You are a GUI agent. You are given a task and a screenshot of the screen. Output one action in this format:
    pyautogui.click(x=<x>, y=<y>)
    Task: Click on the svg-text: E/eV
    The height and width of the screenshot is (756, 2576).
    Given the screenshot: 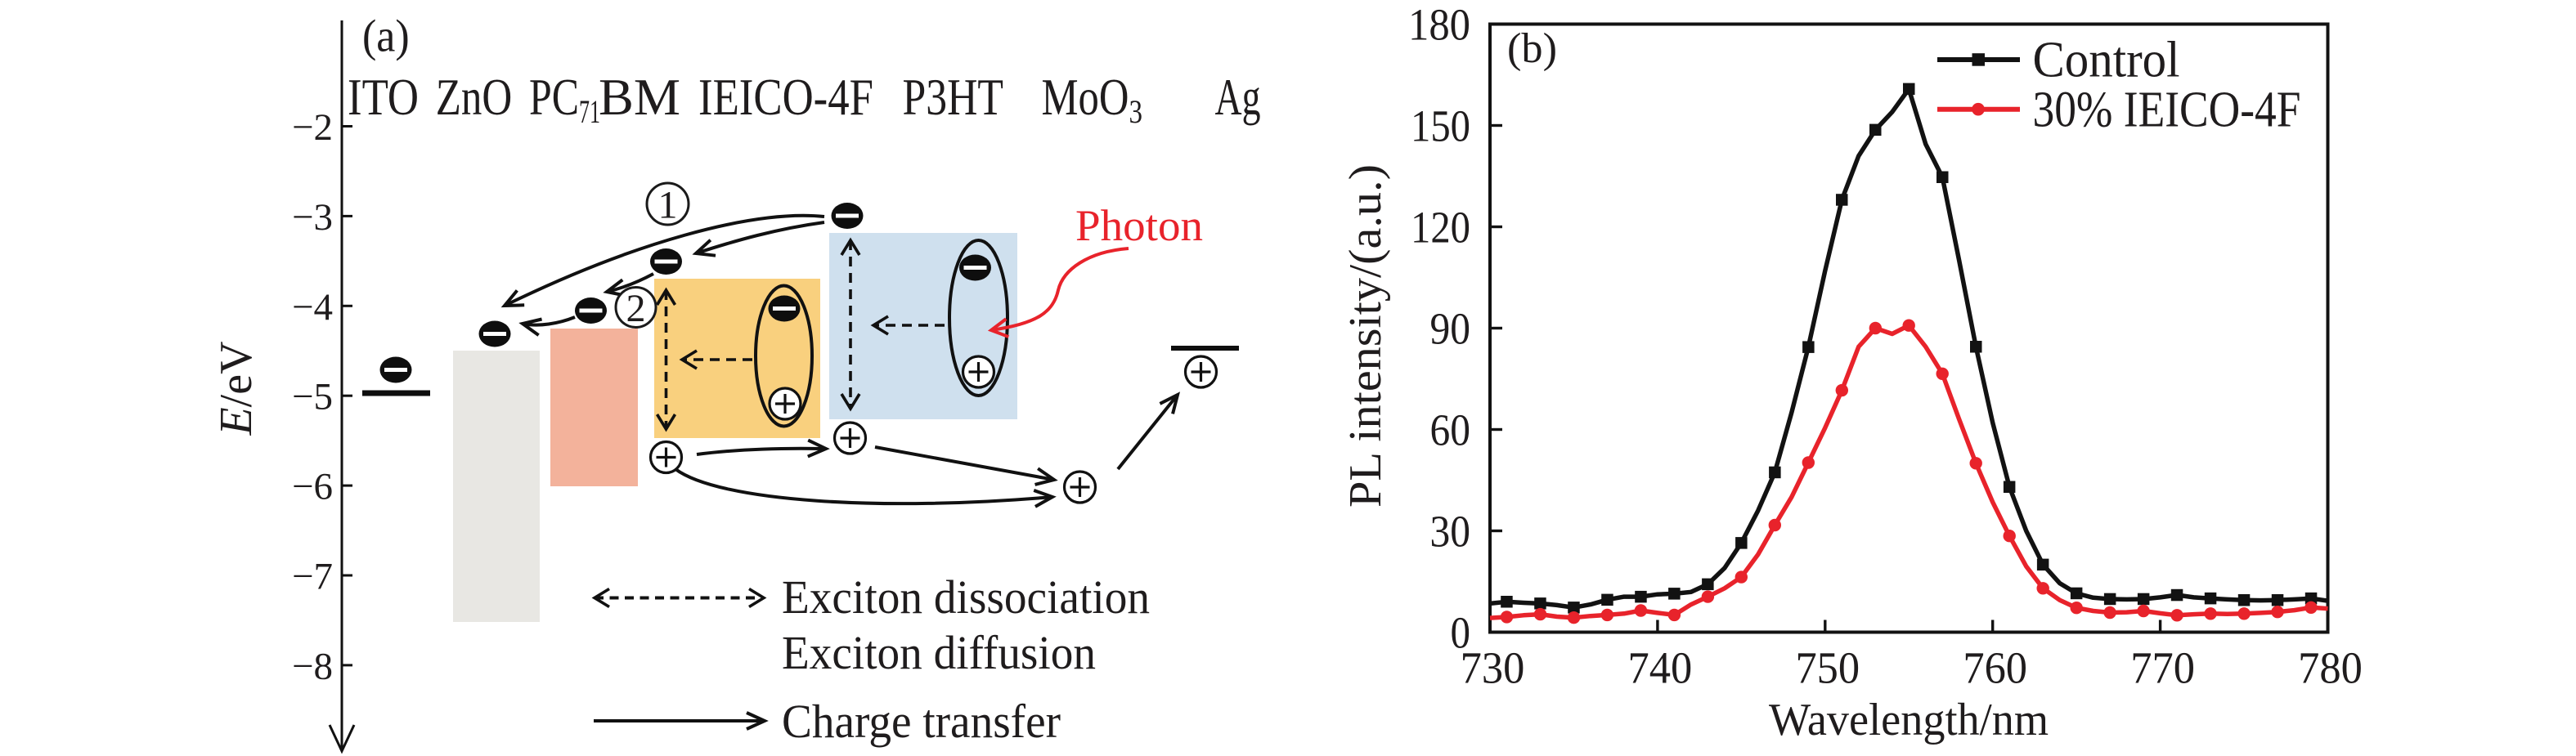 What is the action you would take?
    pyautogui.click(x=236, y=389)
    